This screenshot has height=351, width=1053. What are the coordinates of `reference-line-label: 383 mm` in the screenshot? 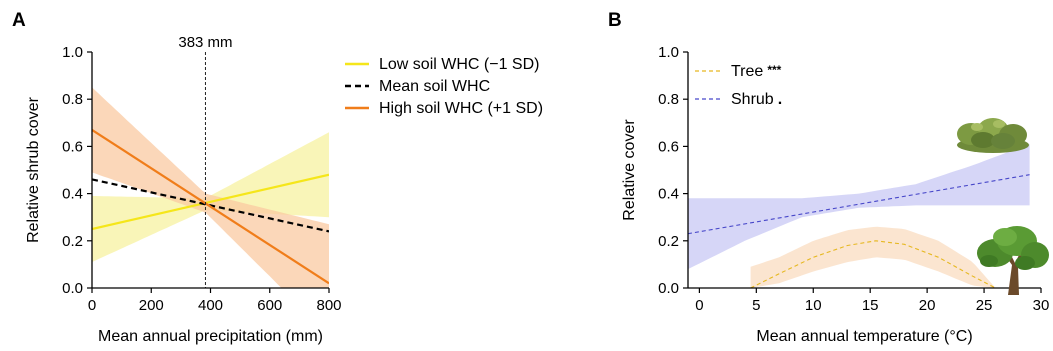 It's located at (205, 42).